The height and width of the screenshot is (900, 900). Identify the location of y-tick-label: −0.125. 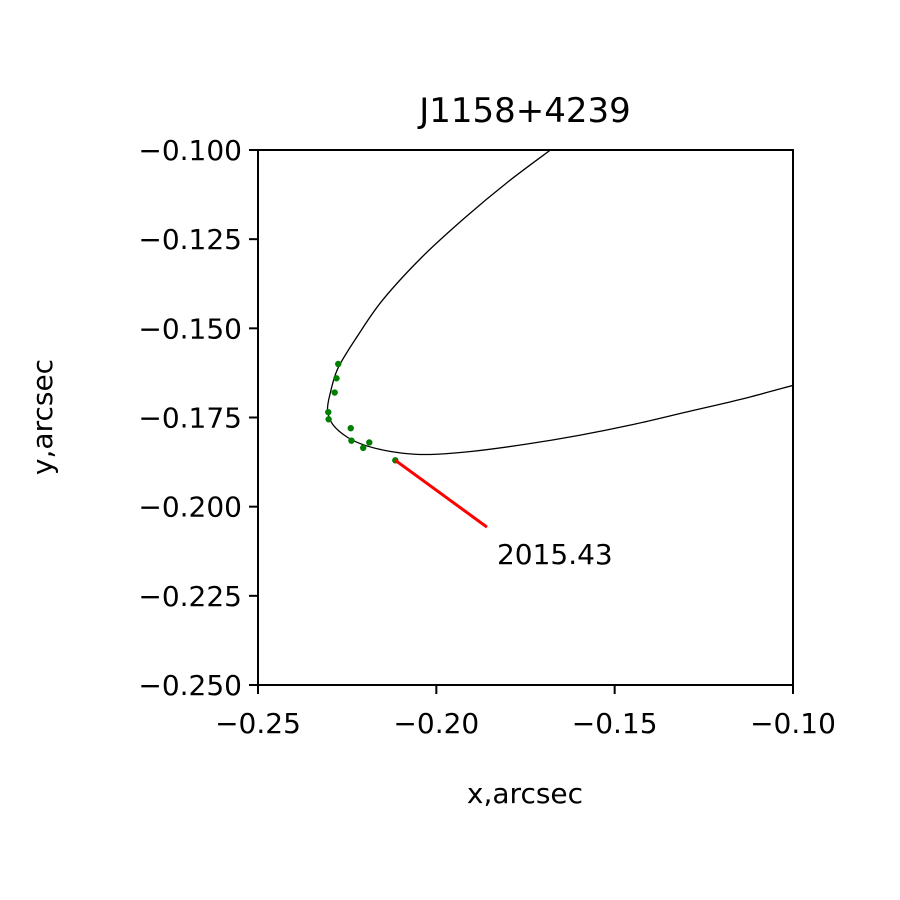
(190, 239).